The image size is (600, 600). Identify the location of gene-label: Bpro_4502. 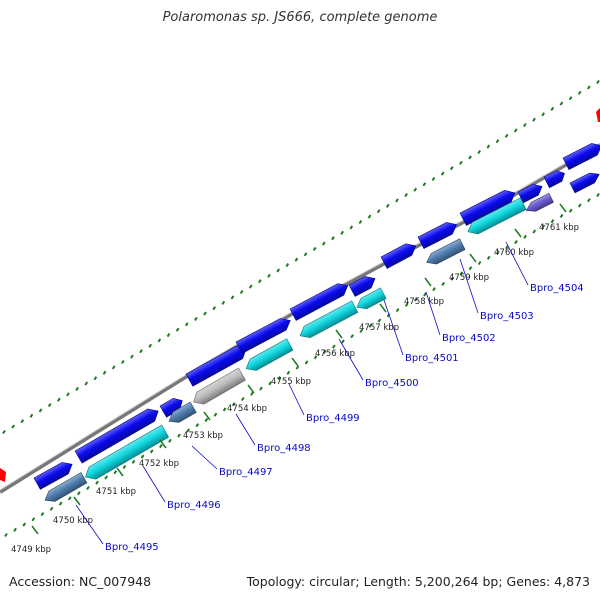
(469, 338).